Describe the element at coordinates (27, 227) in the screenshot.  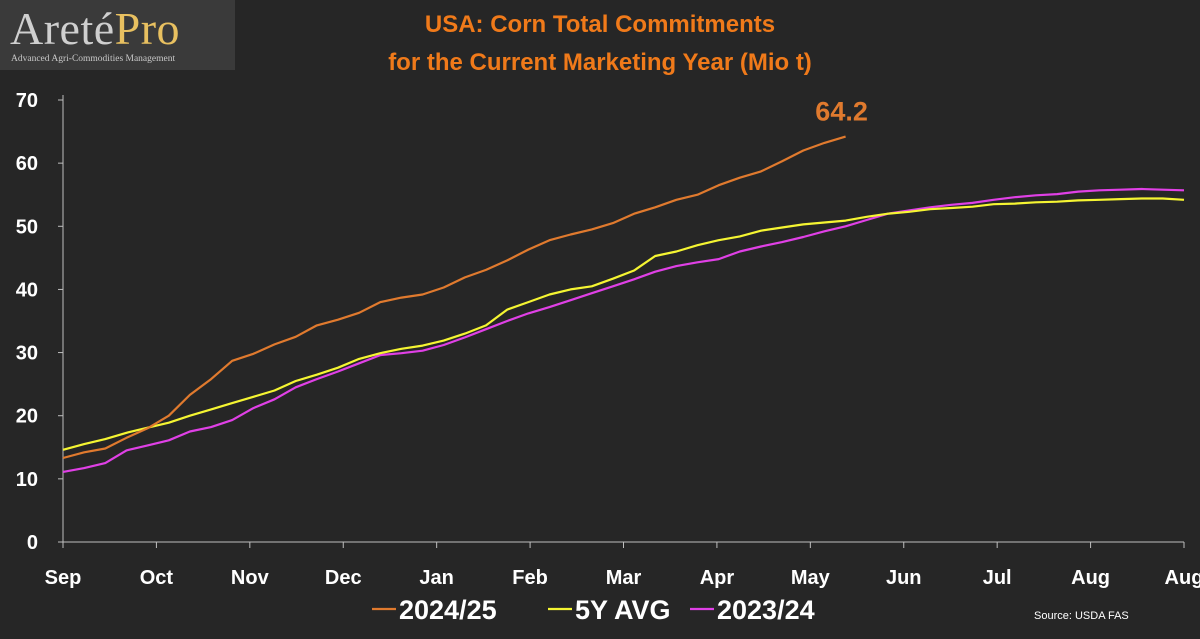
I see `y-tick-label: 50` at that location.